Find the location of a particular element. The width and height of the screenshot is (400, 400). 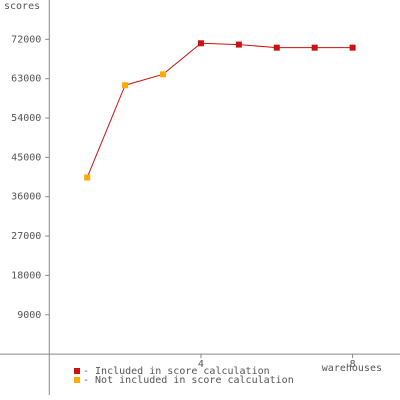

x-tick-label: 4 is located at coordinates (201, 364).